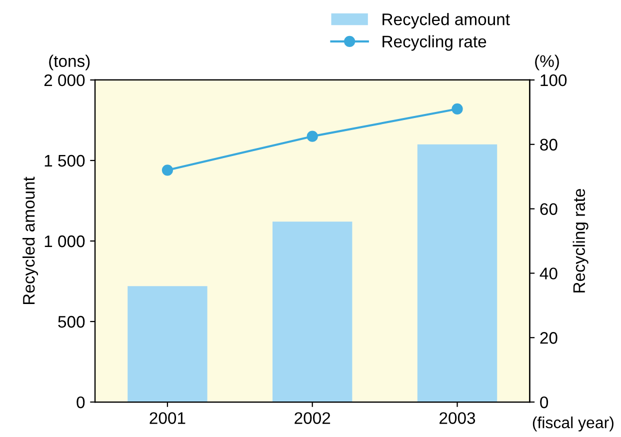 This screenshot has width=621, height=437. I want to click on y2-axis-title: Recycling rate, so click(580, 240).